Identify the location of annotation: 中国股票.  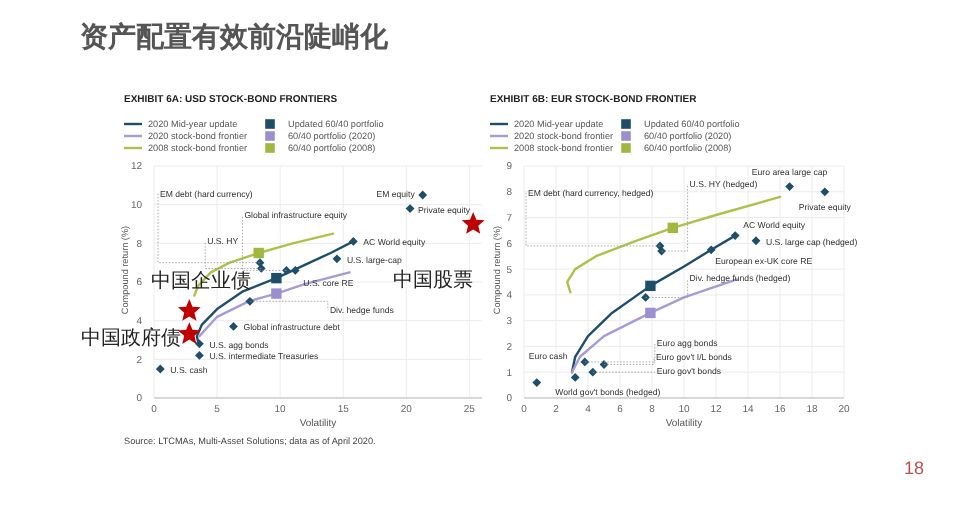
(433, 280).